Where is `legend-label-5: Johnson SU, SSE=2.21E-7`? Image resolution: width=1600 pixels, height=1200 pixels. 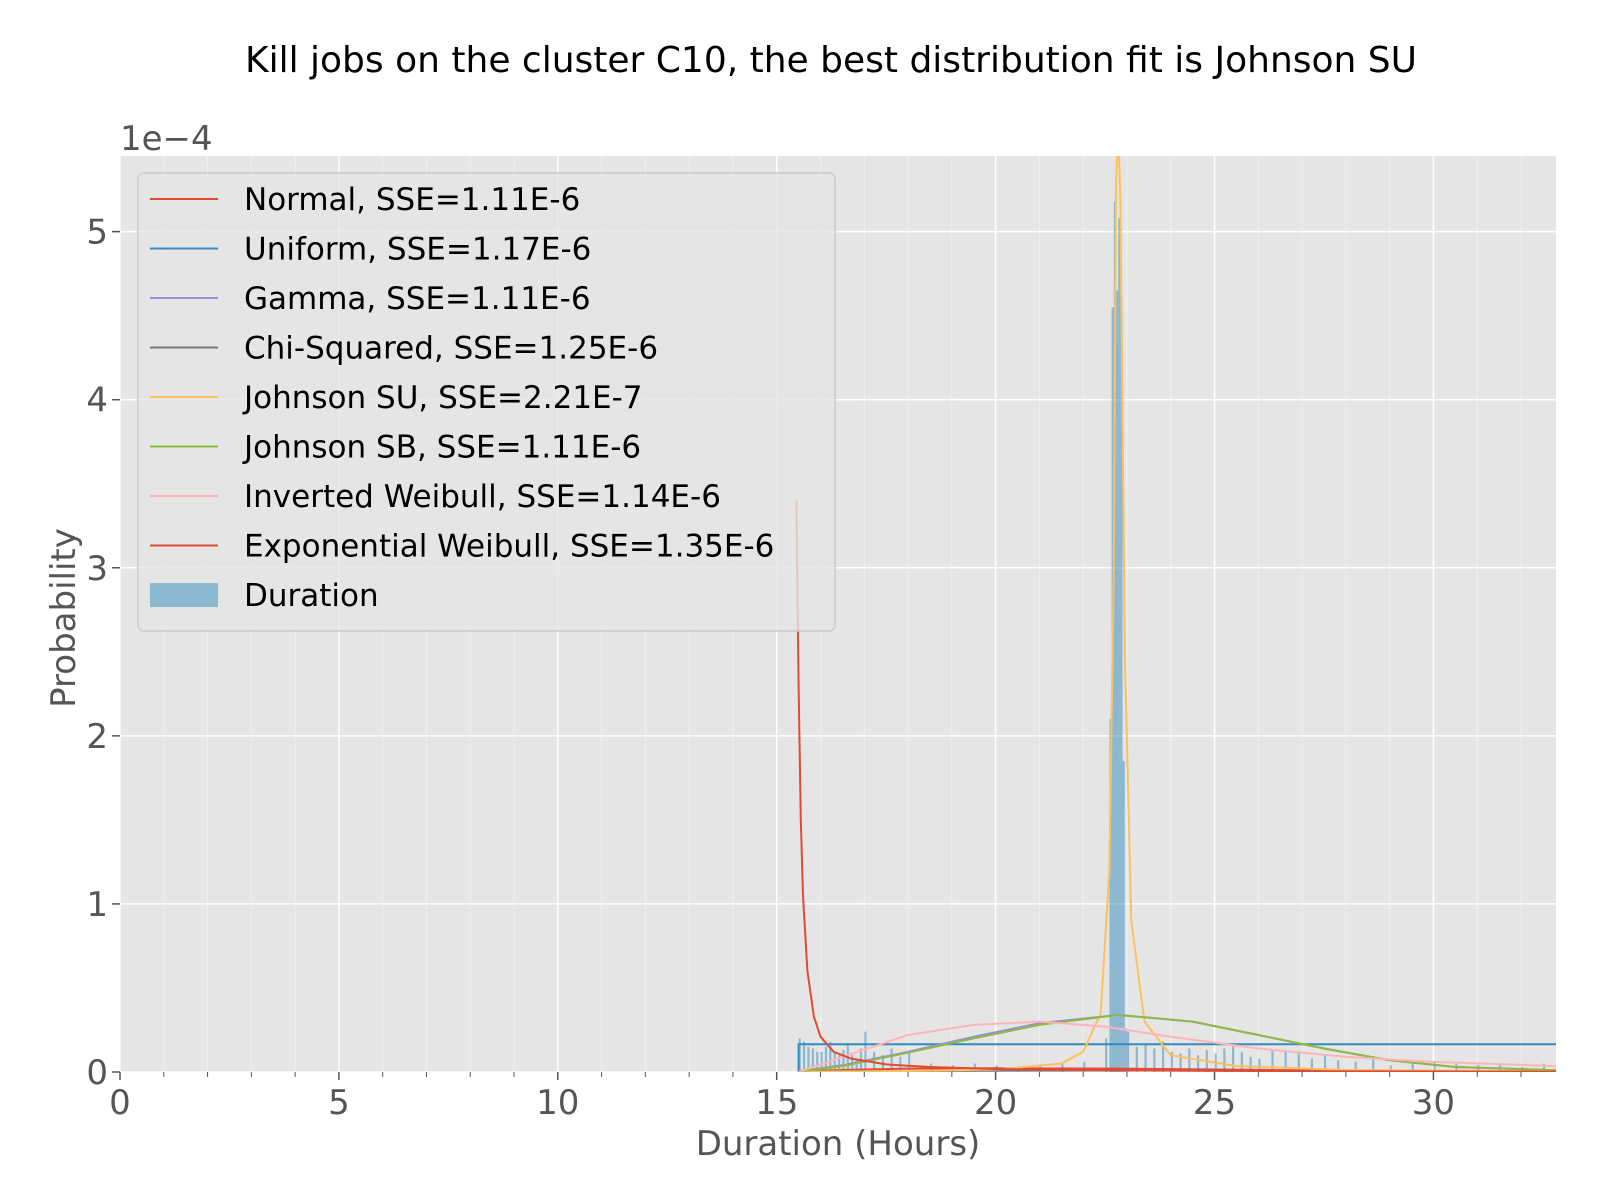
legend-label-5: Johnson SU, SSE=2.21E-7 is located at coordinates (442, 398).